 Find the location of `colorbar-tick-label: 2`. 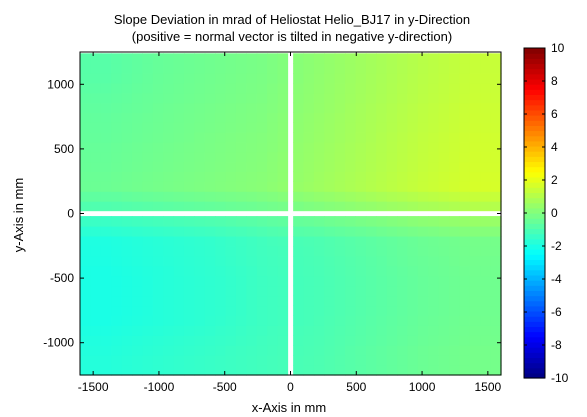

colorbar-tick-label: 2 is located at coordinates (554, 180).